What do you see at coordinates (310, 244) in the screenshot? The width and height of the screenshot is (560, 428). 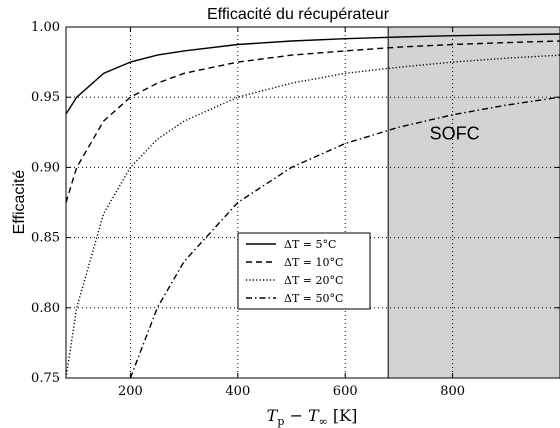 I see `legend-label-1: ΔT = 5°C` at bounding box center [310, 244].